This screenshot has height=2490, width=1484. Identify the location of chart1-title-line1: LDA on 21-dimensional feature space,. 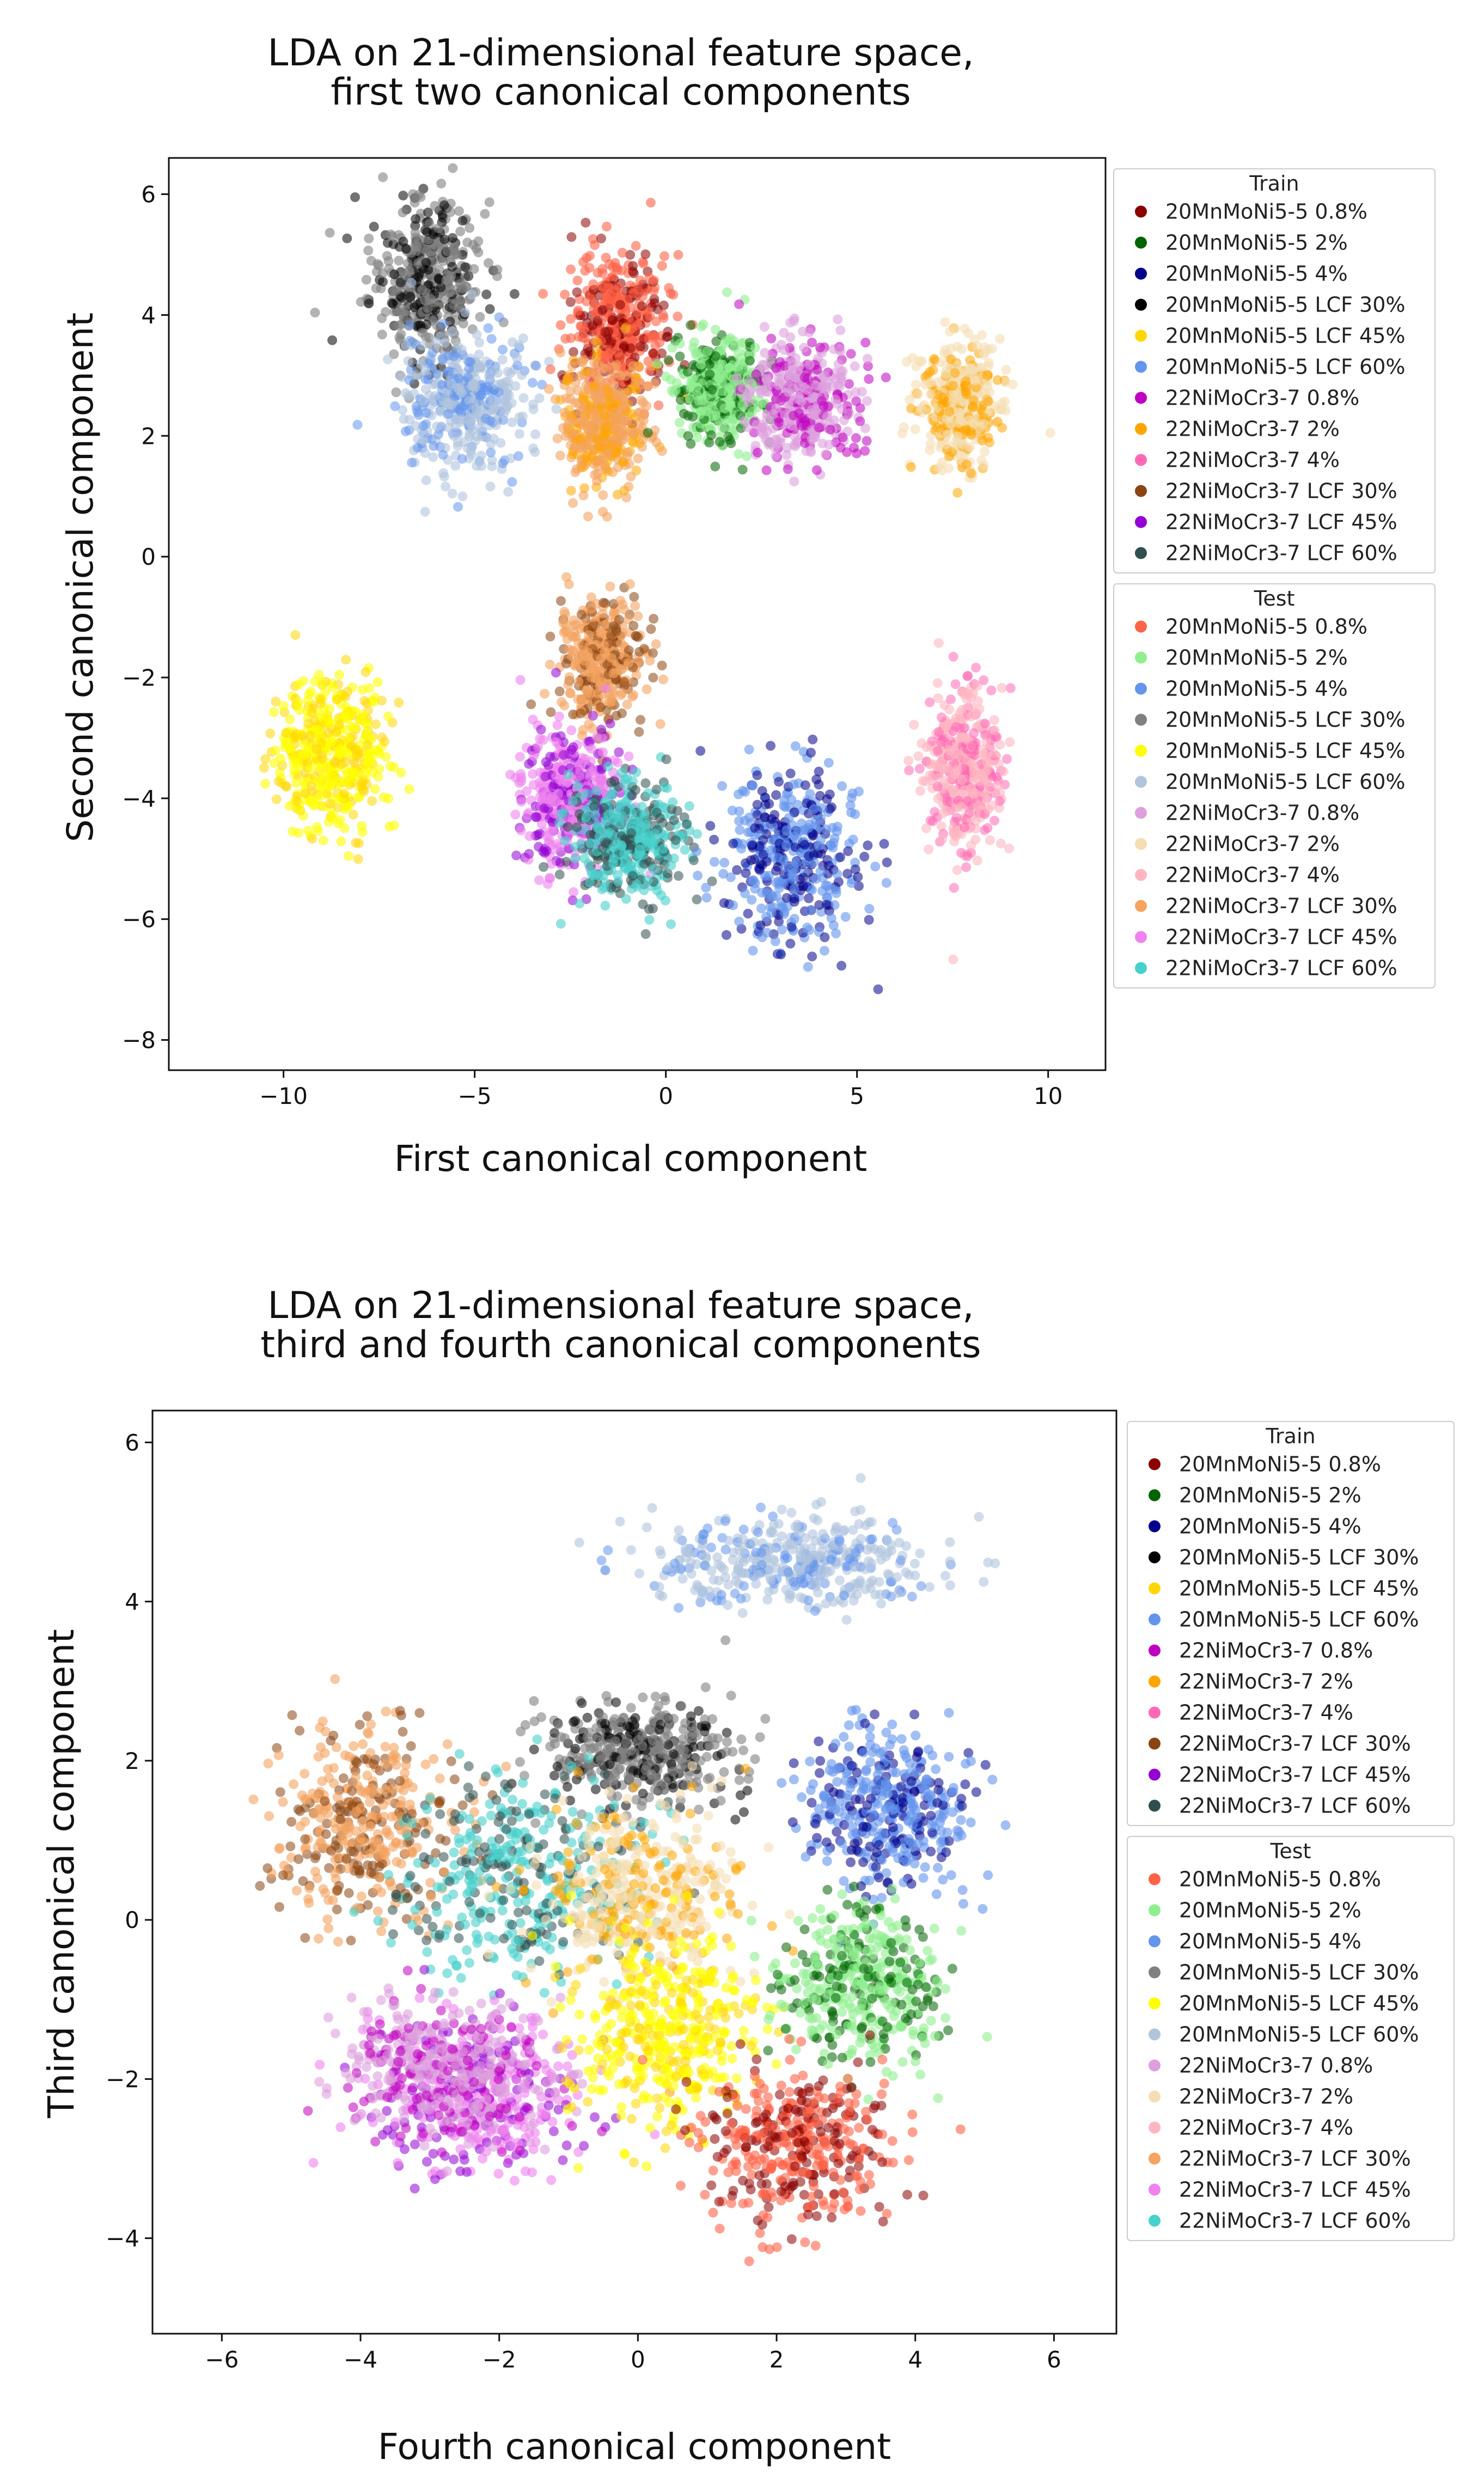
(620, 53).